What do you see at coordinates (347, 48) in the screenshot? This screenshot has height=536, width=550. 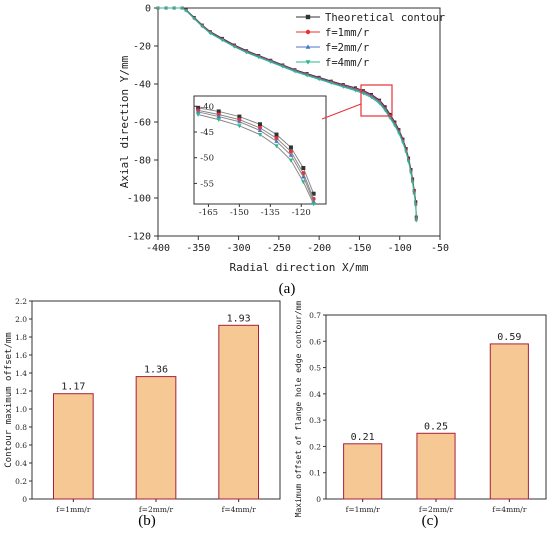 I see `legend-label: f=2mm/r` at bounding box center [347, 48].